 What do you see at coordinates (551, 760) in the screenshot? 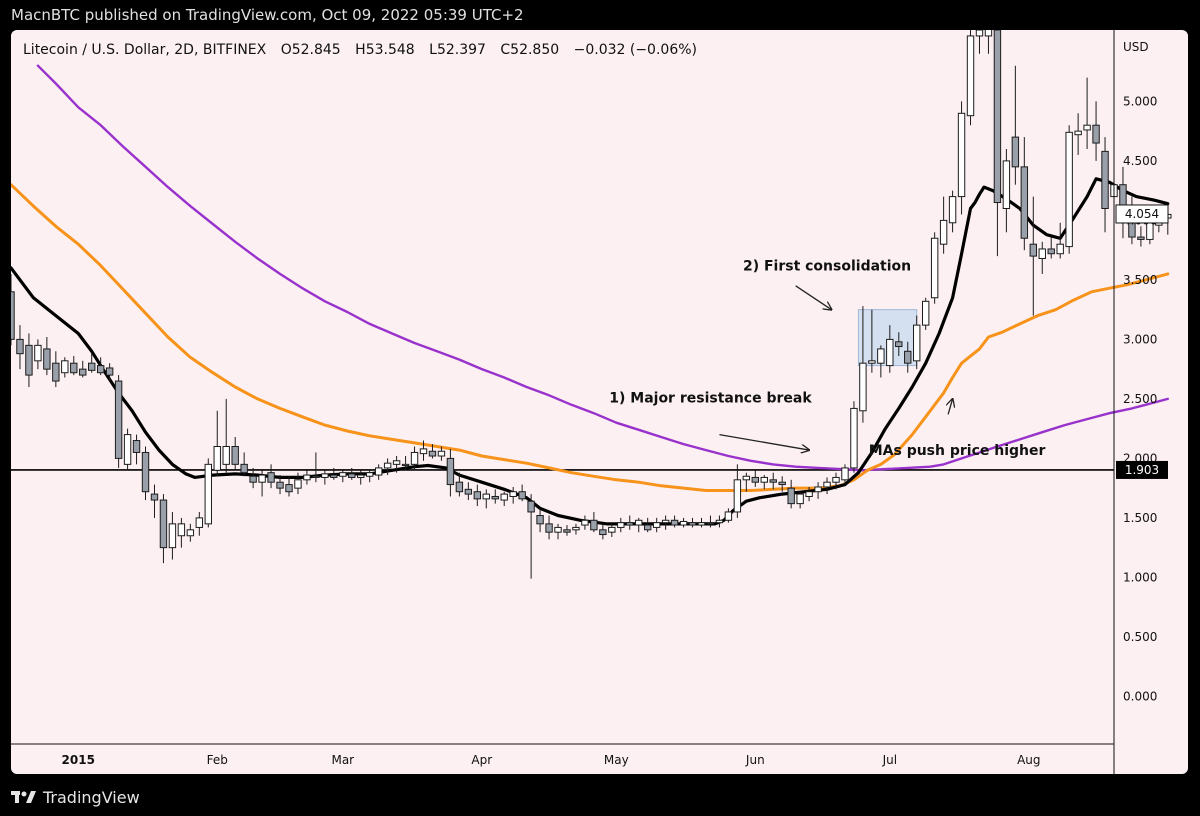
I see `time-axis: 2015 Feb Mar Apr May Jun Jul Aug` at bounding box center [551, 760].